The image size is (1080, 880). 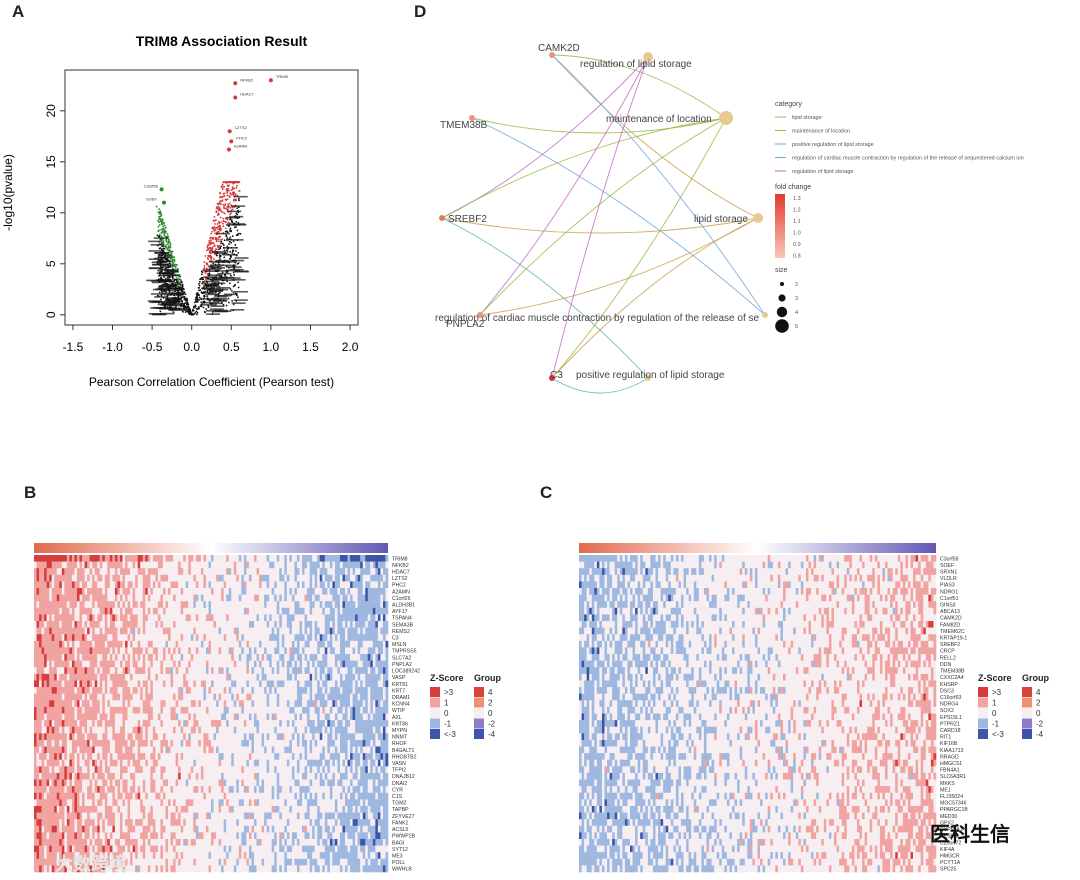 What do you see at coordinates (796, 313) in the screenshot?
I see `size-tick: 4` at bounding box center [796, 313].